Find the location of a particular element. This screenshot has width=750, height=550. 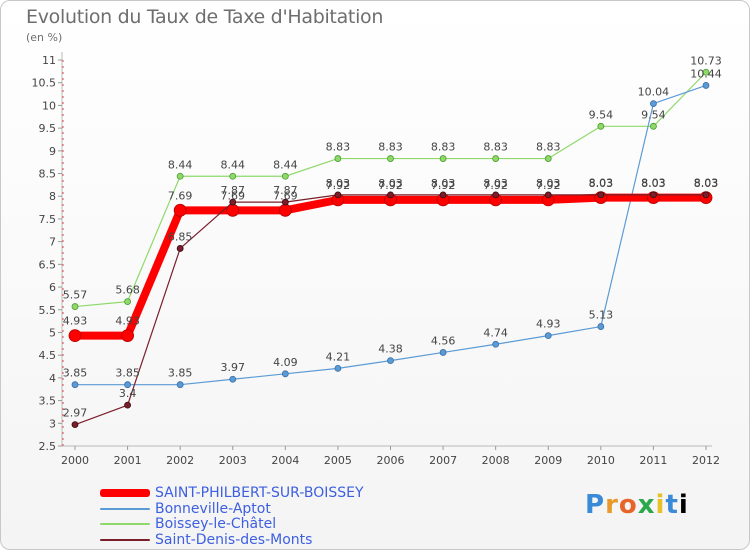

y-tick-label: 10 is located at coordinates (49, 105).